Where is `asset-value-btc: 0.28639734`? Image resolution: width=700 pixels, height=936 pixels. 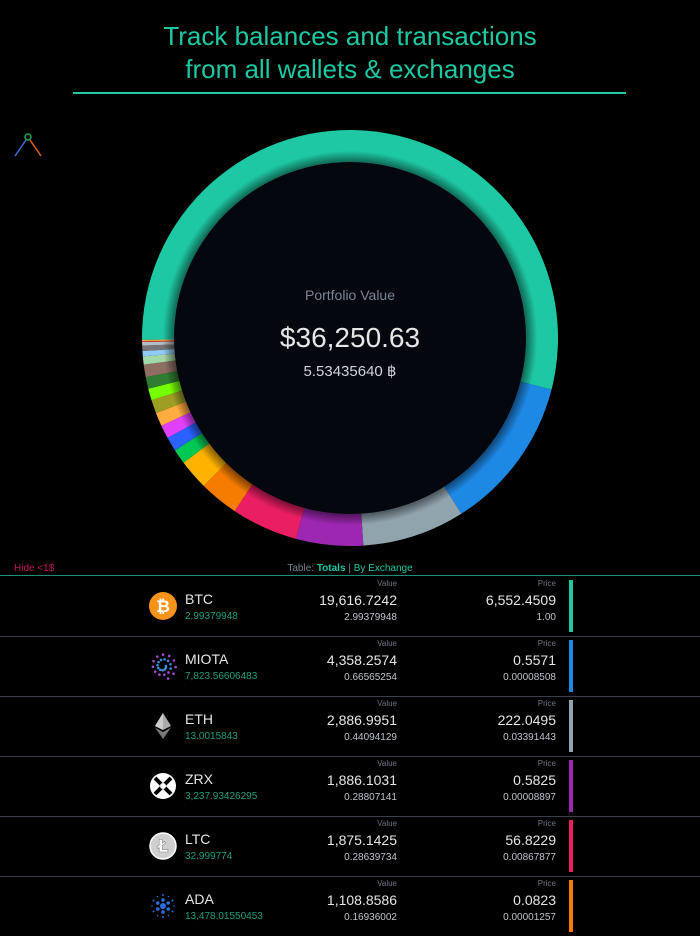 asset-value-btc: 0.28639734 is located at coordinates (370, 857).